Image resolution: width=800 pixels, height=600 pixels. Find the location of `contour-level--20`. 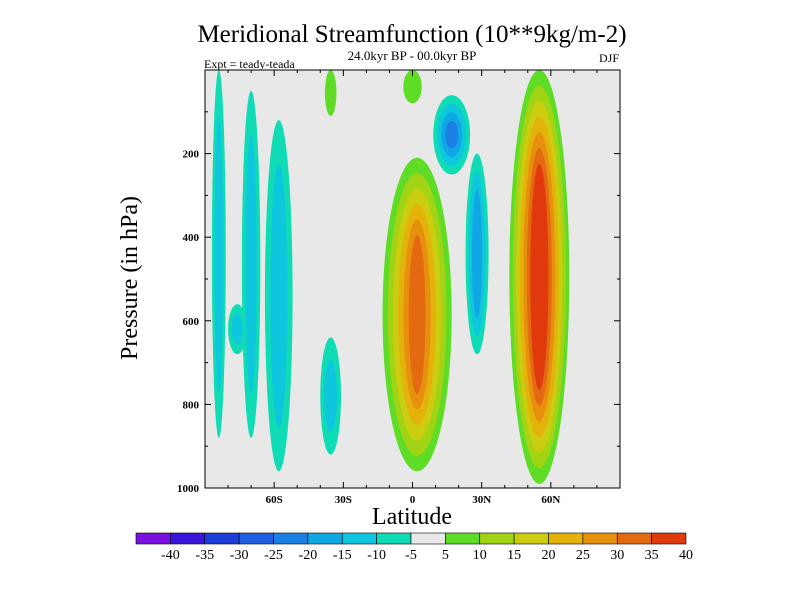

contour-level--20 is located at coordinates (452, 134).